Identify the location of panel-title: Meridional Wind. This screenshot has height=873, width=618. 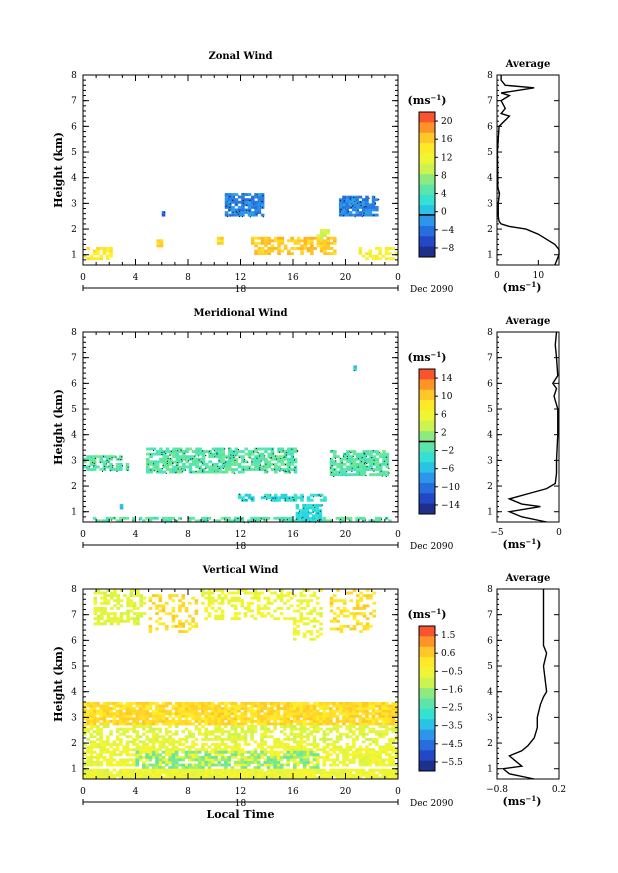
(240, 313).